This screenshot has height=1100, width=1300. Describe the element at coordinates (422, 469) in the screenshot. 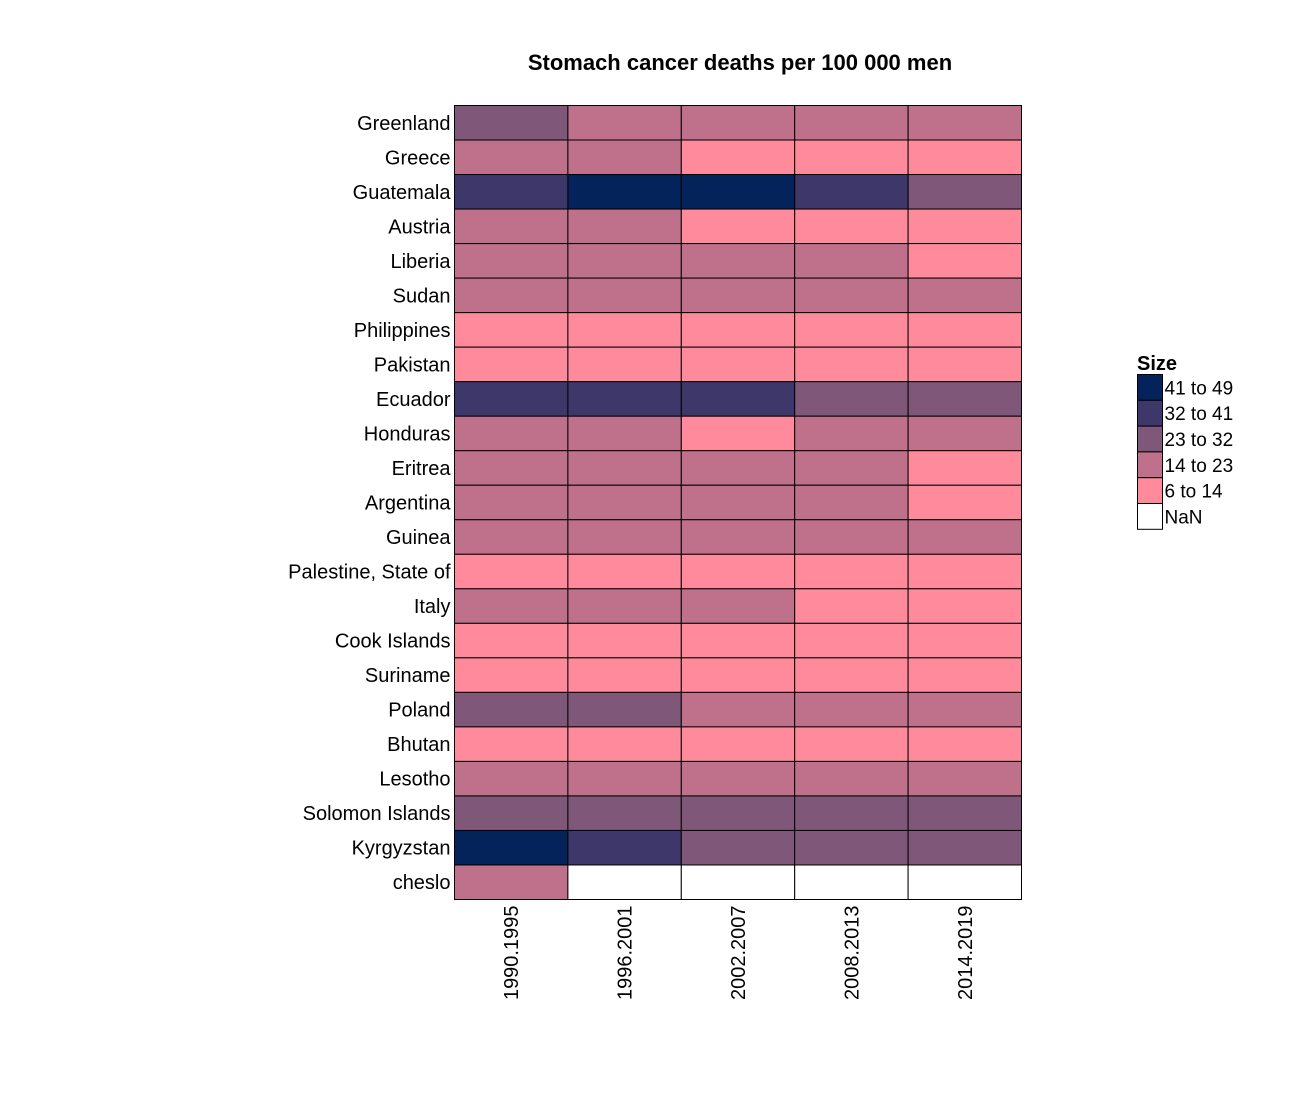

I see `row-label: Eritrea` at that location.